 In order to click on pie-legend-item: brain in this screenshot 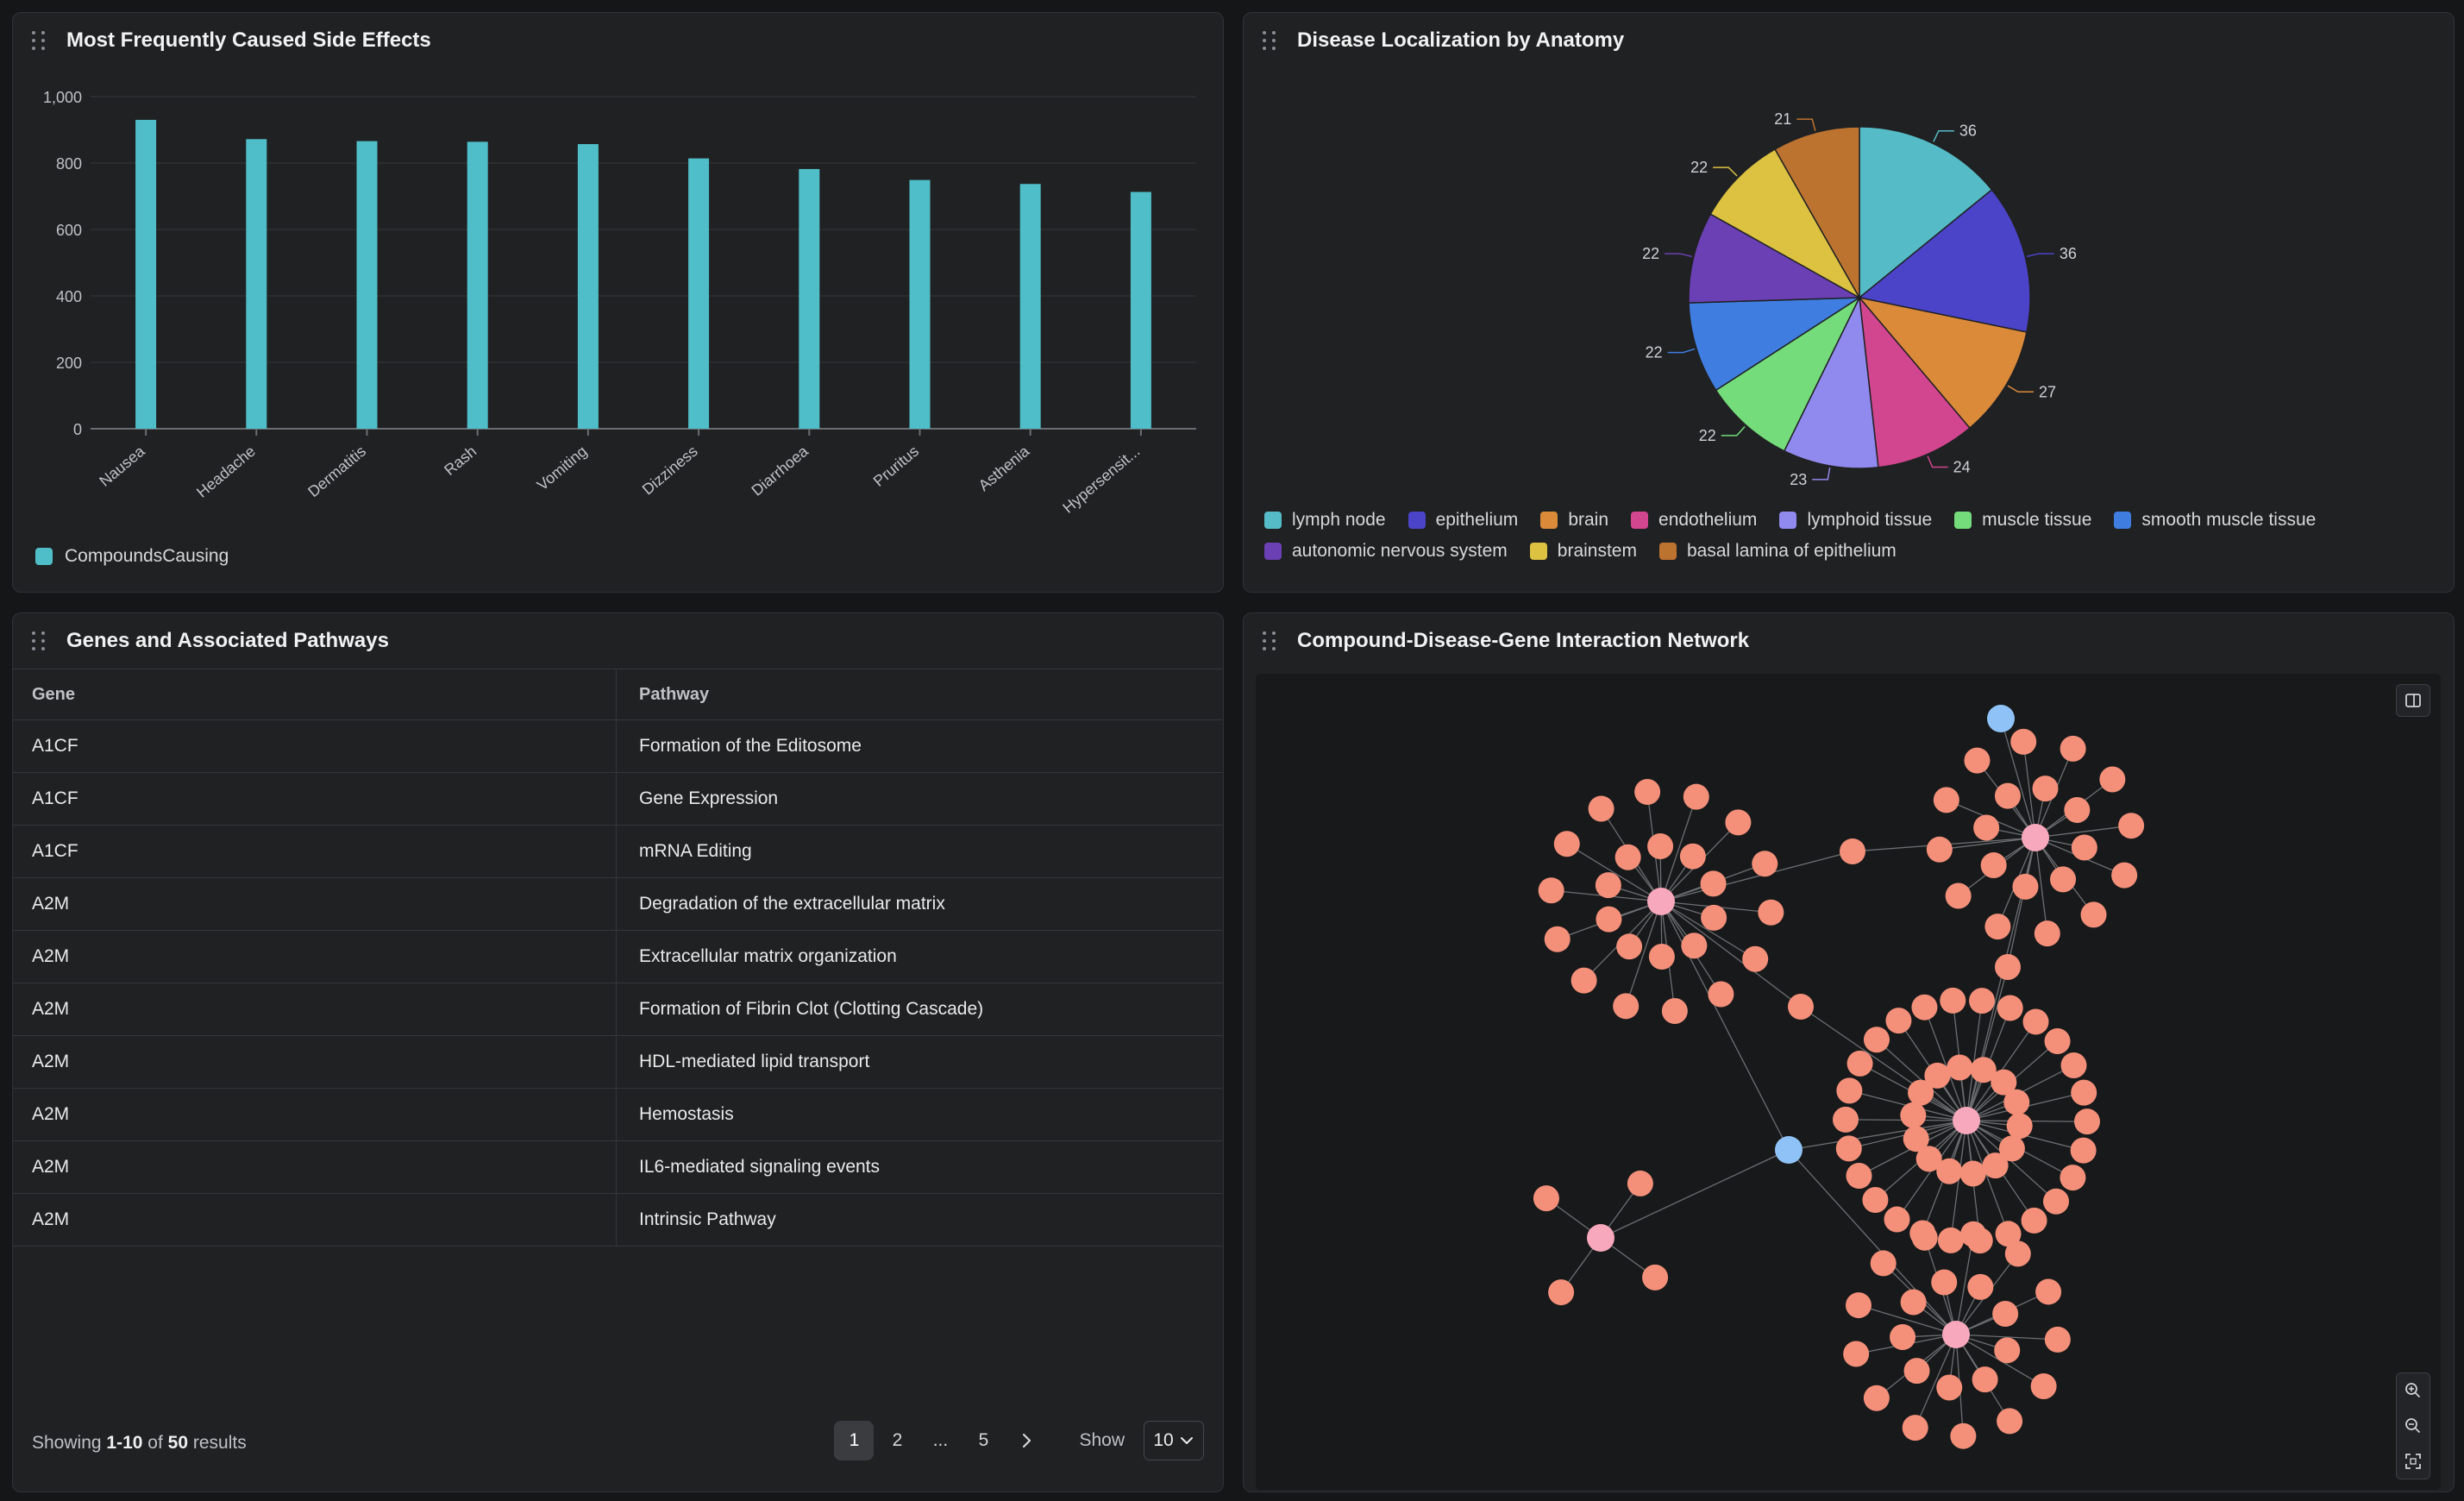, I will do `click(1574, 520)`.